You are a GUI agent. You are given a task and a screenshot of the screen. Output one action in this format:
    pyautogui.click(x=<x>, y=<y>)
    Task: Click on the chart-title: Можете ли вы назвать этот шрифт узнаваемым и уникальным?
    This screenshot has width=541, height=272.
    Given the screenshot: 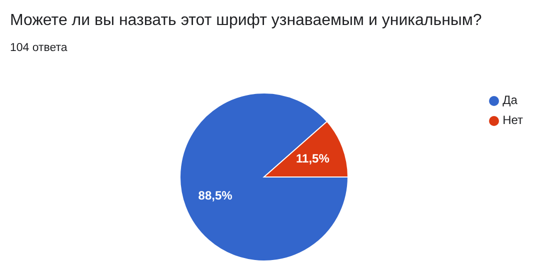 What is the action you would take?
    pyautogui.click(x=246, y=20)
    